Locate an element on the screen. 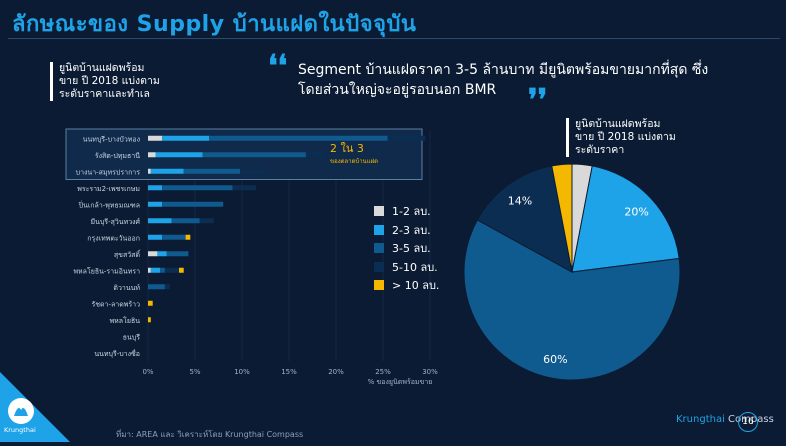  x-tick-label: 5% is located at coordinates (194, 372).